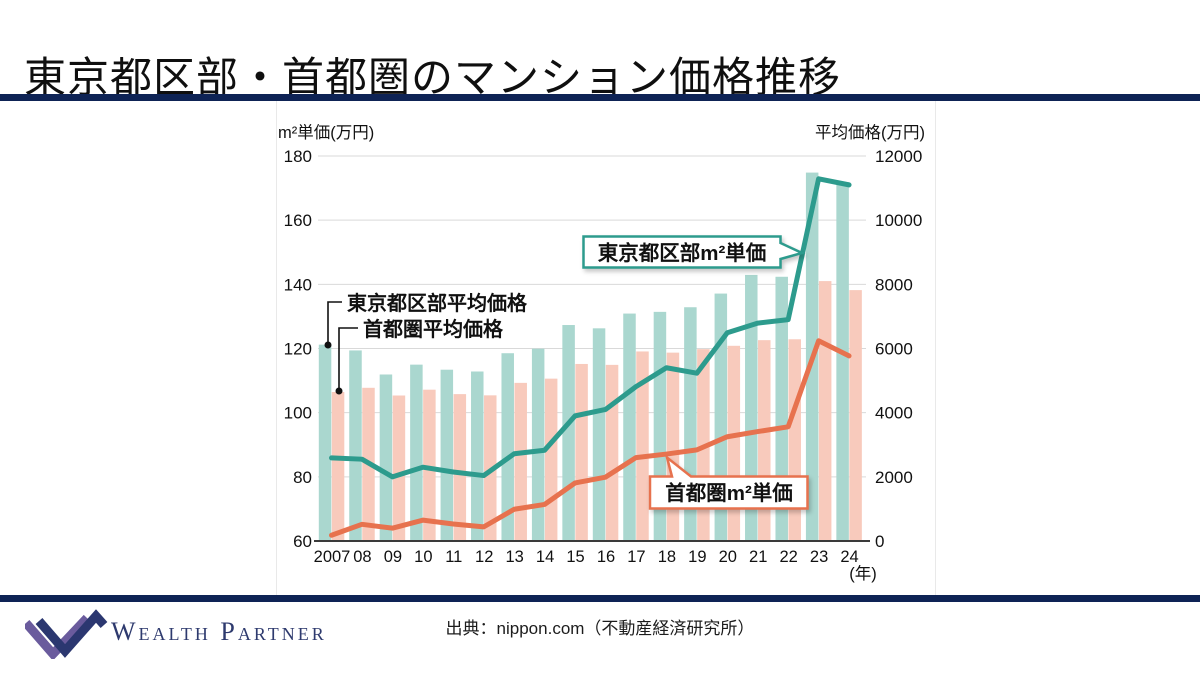 The height and width of the screenshot is (675, 1200). What do you see at coordinates (362, 557) in the screenshot?
I see `svg-text: 08` at bounding box center [362, 557].